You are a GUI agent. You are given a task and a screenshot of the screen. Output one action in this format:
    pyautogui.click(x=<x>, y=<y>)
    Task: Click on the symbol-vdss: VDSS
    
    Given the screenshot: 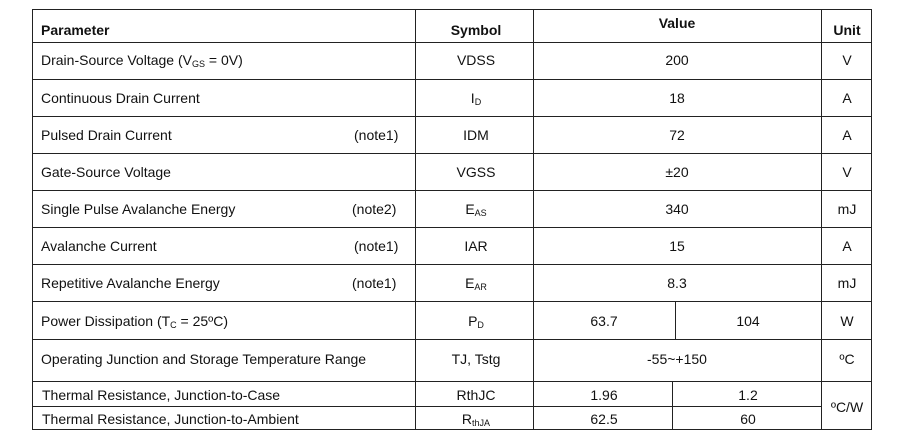 What is the action you would take?
    pyautogui.click(x=476, y=60)
    